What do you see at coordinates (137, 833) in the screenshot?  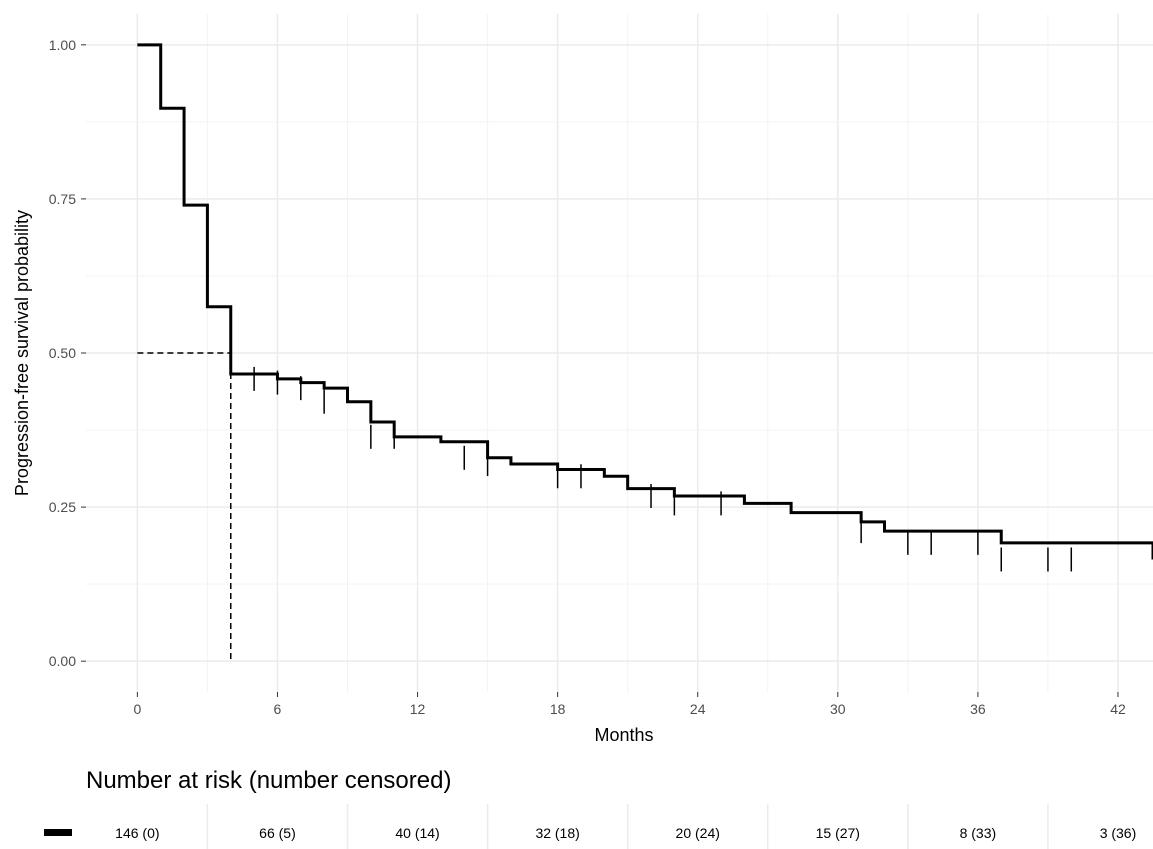 I see `risk-table-value: 146 (0)` at bounding box center [137, 833].